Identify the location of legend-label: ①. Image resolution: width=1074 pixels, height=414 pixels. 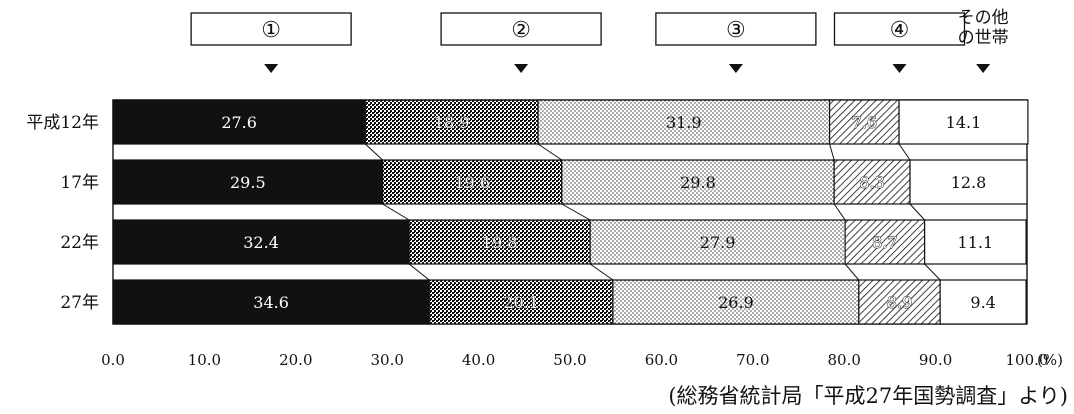
(271, 30).